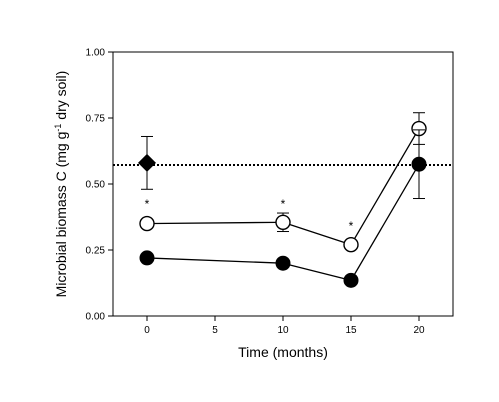 This screenshot has width=499, height=402. Describe the element at coordinates (96, 185) in the screenshot. I see `y-tick-label: 0.50` at that location.